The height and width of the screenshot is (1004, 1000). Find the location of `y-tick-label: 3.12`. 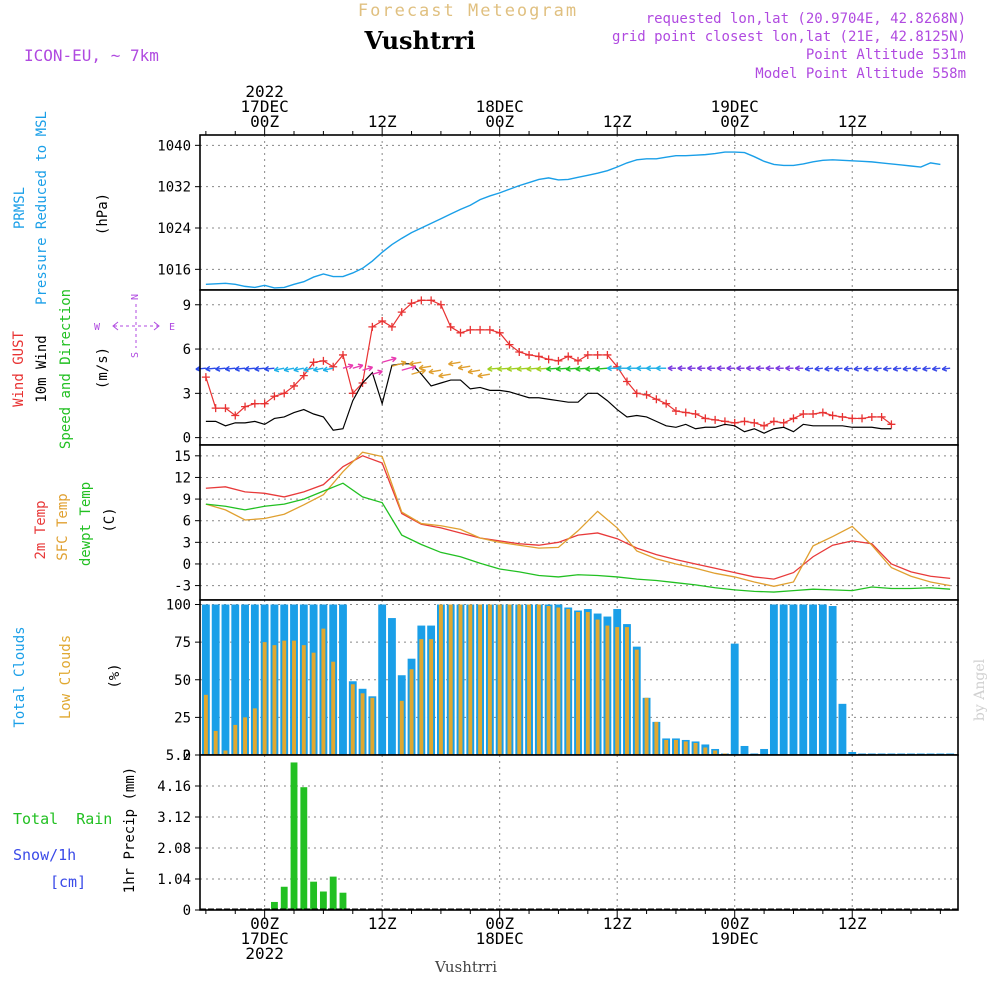

y-tick-label: 3.12 is located at coordinates (174, 818).